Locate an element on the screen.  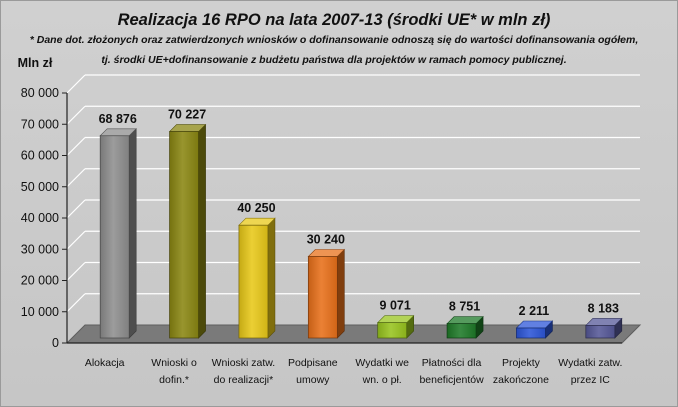
y-tick-label: 20 000 is located at coordinates (40, 281).